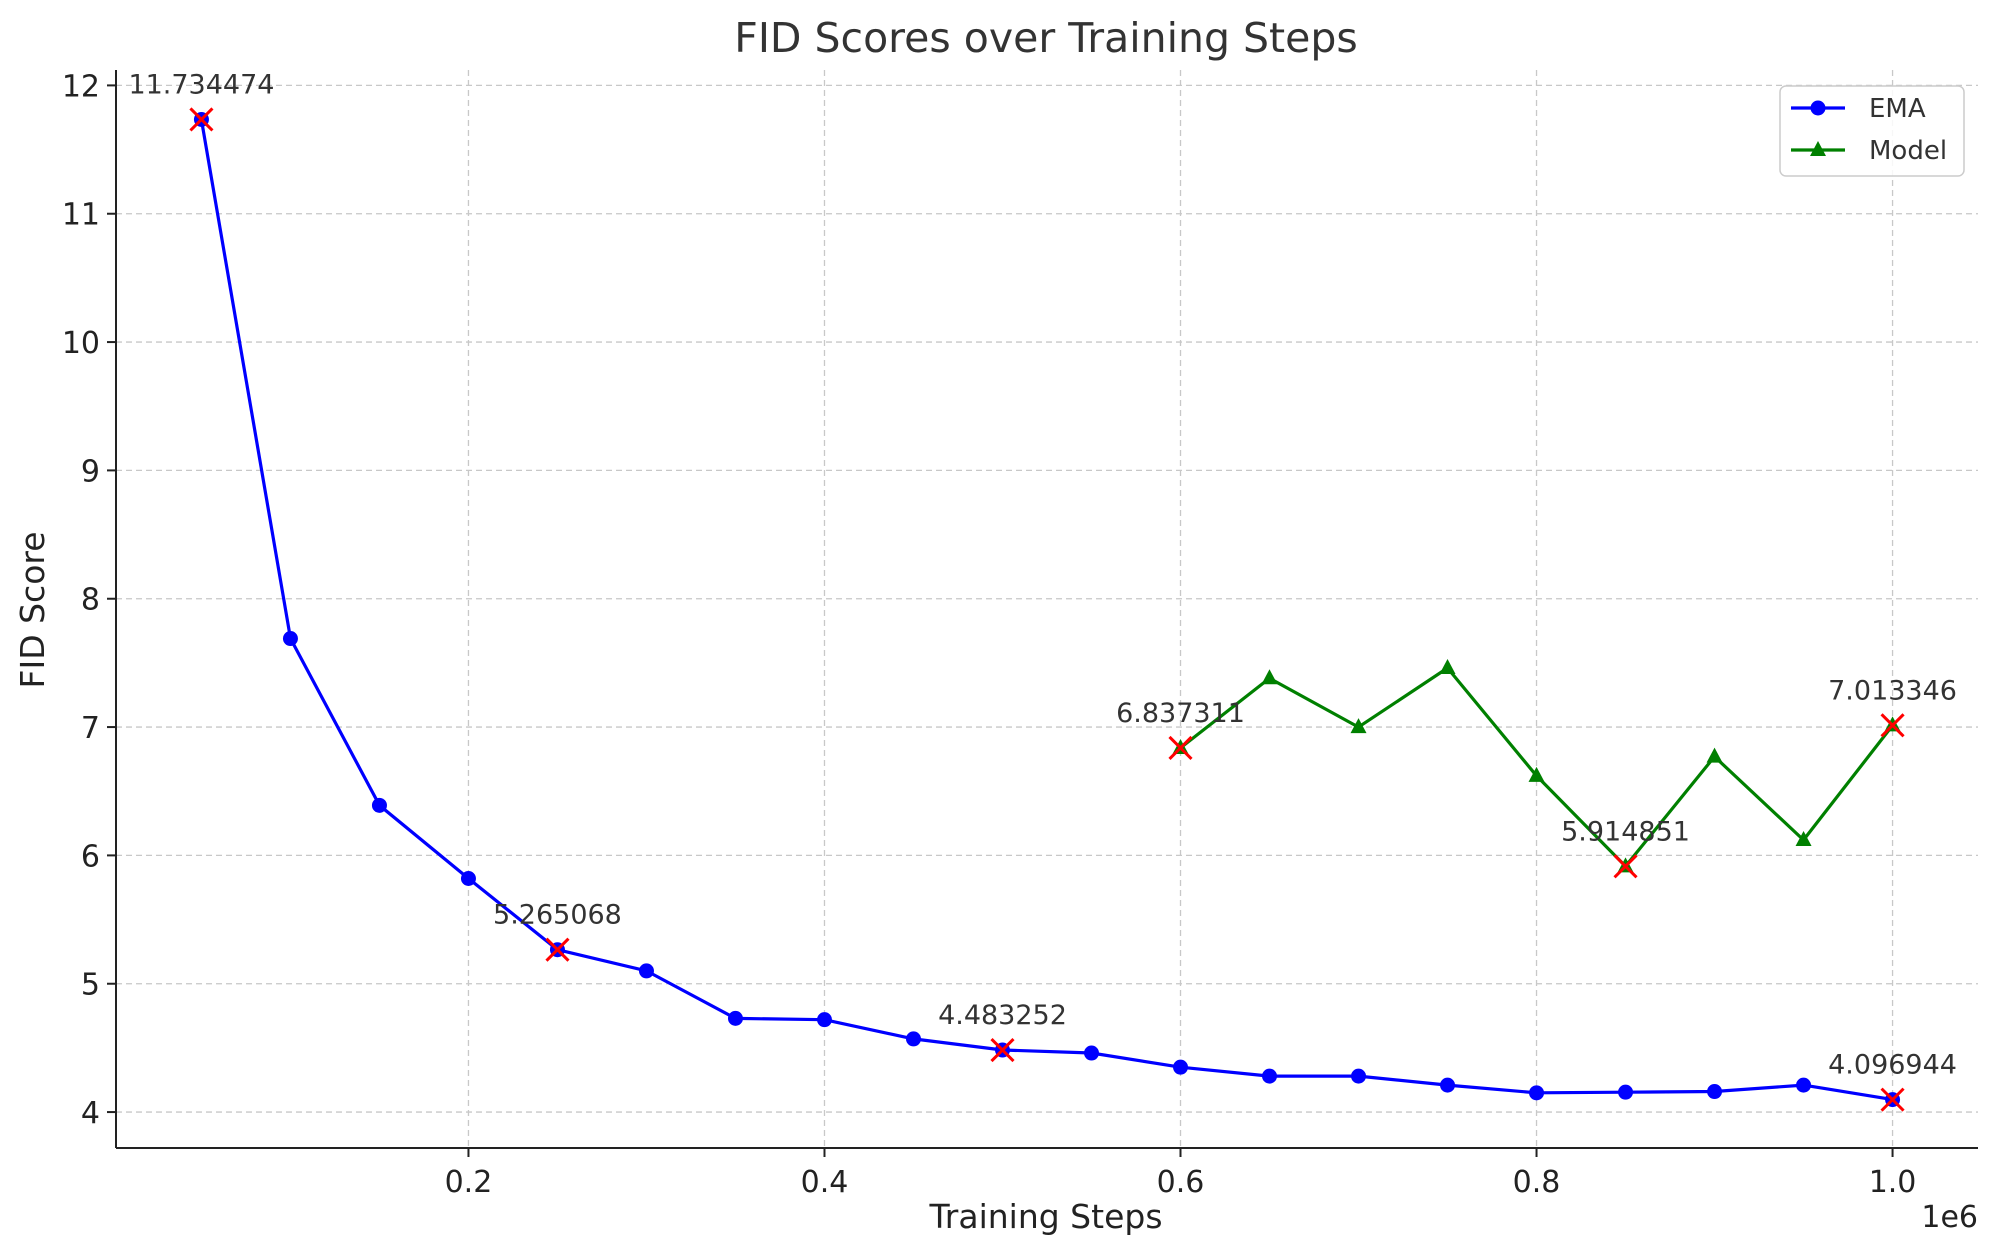  Describe the element at coordinates (1180, 713) in the screenshot. I see `annotation-label: 6.837311` at that location.